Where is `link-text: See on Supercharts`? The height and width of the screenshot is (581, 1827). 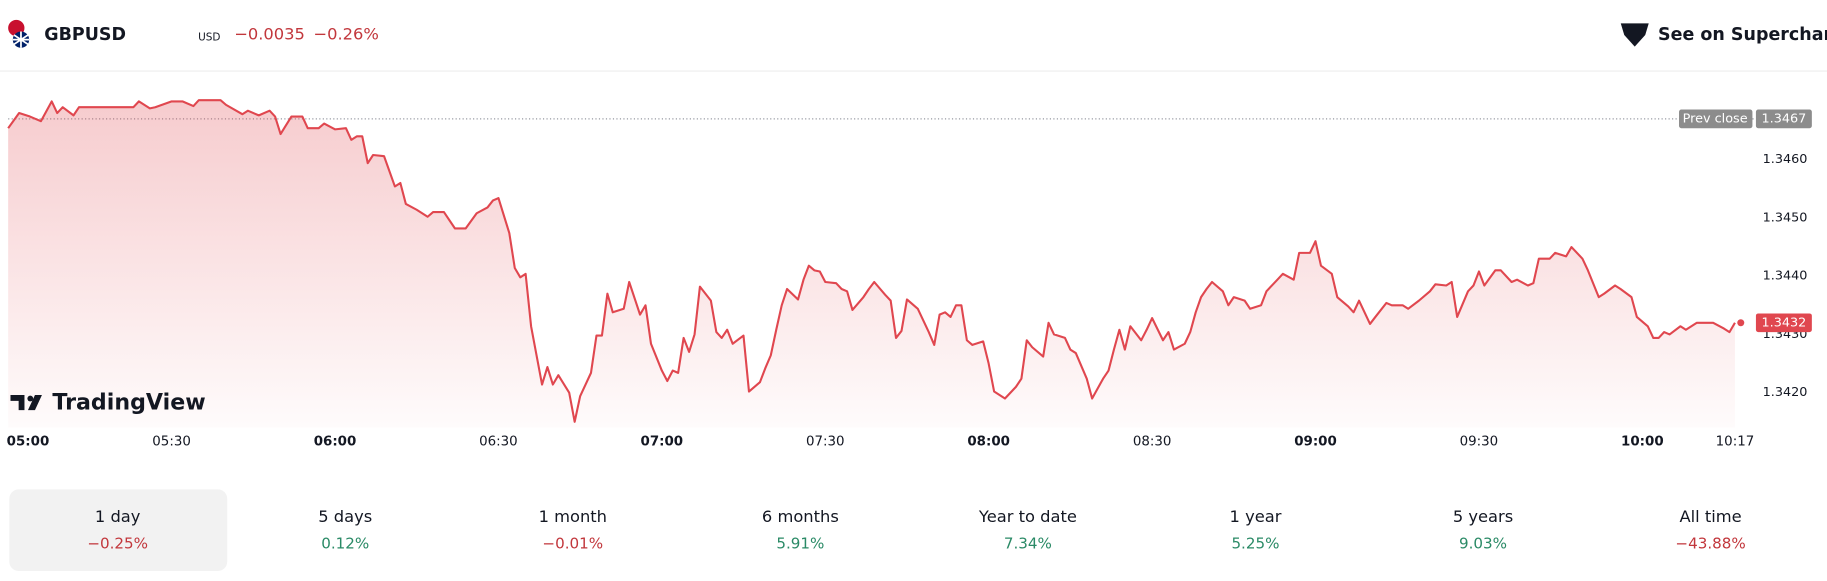
link-text: See on Supercharts is located at coordinates (1742, 35).